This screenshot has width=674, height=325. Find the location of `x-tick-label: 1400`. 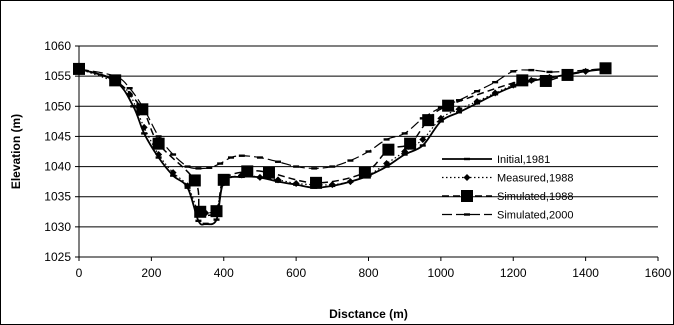

x-tick-label: 1400 is located at coordinates (585, 273).